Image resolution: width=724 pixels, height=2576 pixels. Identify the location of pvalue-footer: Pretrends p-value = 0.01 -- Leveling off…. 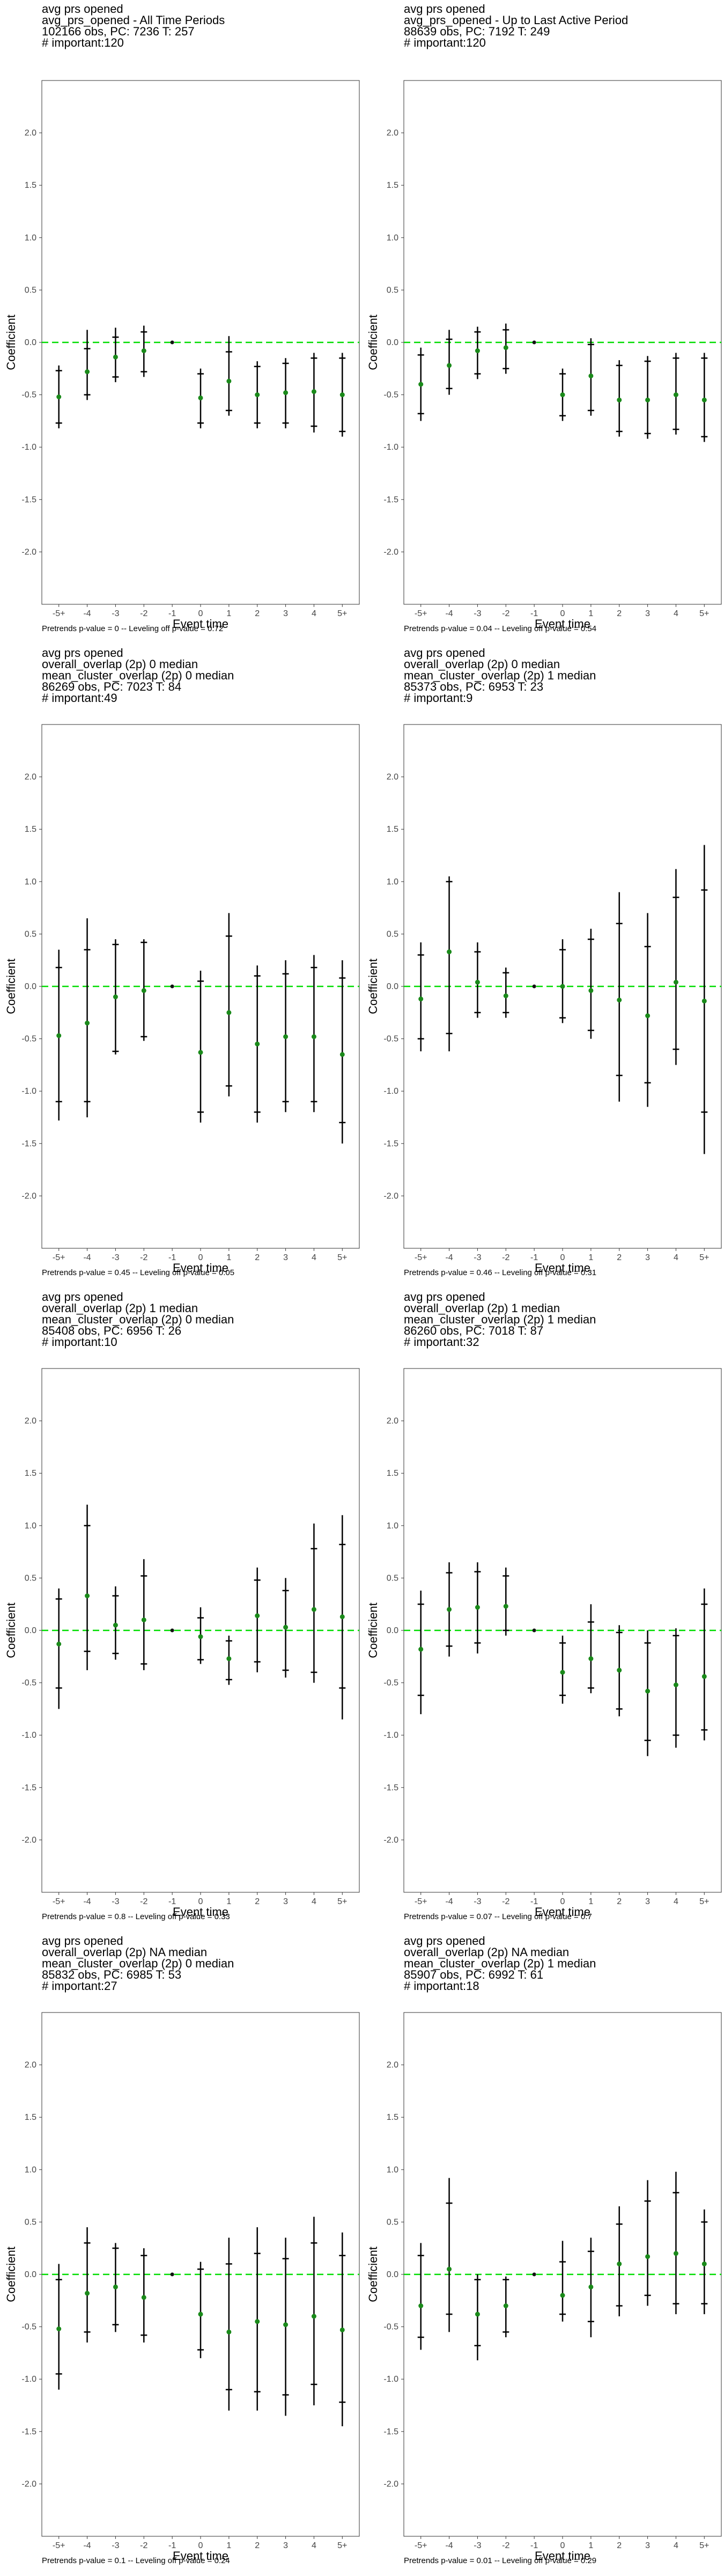
(500, 2560).